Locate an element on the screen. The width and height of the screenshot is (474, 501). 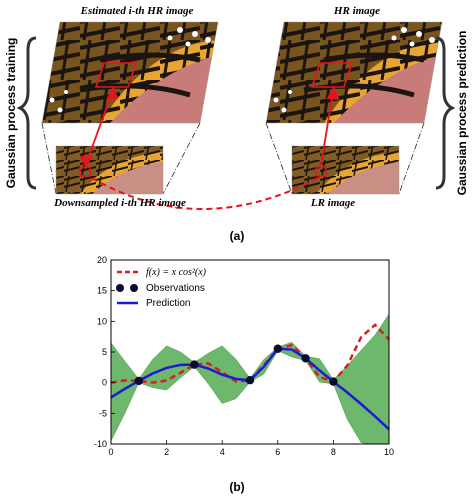
lr-patch-box-right is located at coordinates (321, 171).